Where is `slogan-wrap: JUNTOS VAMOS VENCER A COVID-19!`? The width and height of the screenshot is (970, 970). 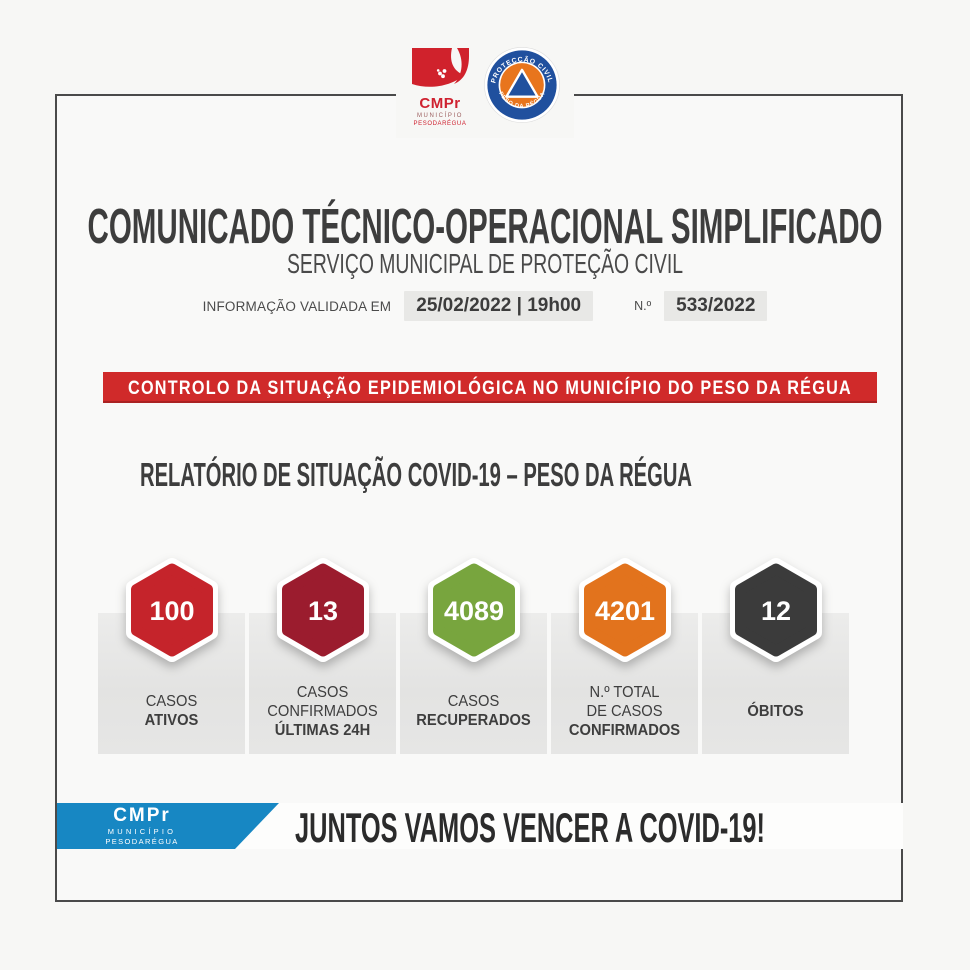 slogan-wrap: JUNTOS VAMOS VENCER A COVID-19! is located at coordinates (530, 826).